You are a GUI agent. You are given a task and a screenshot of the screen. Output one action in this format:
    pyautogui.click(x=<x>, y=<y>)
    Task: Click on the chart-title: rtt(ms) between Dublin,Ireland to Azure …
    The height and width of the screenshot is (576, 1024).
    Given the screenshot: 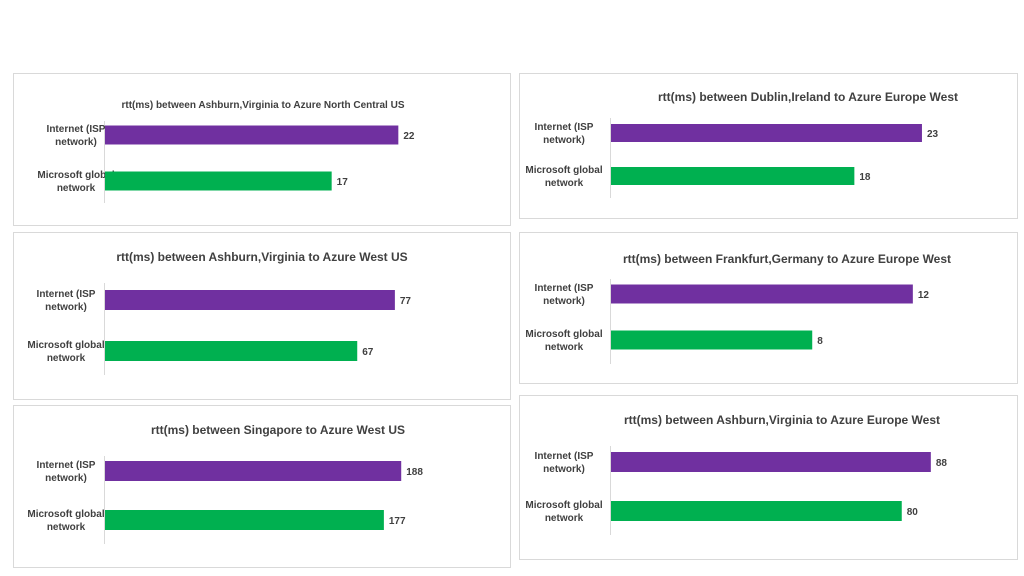 What is the action you would take?
    pyautogui.click(x=808, y=97)
    